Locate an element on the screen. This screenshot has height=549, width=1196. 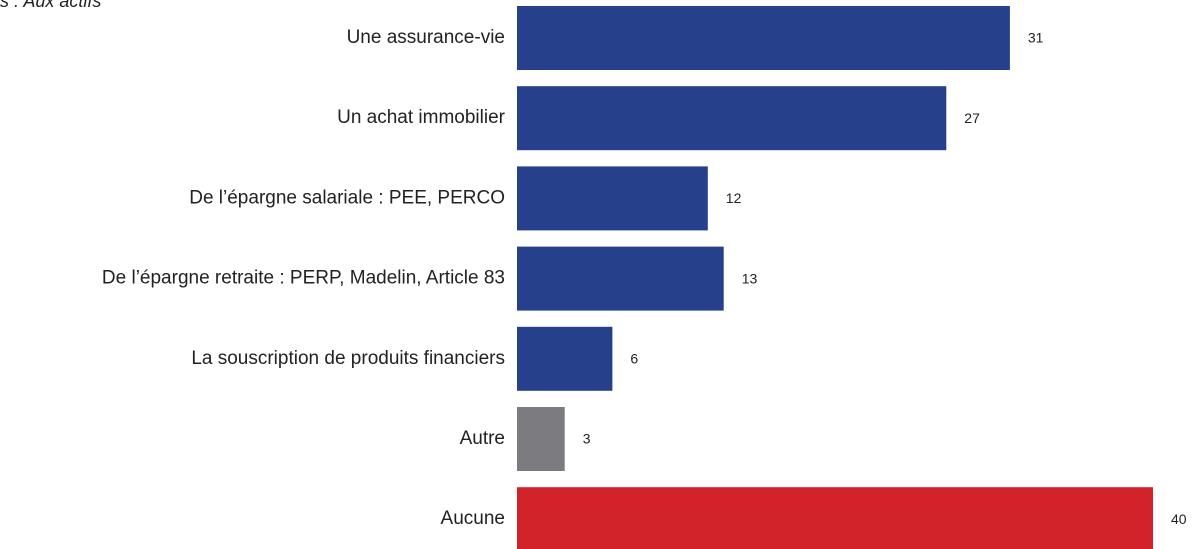
value-label: 40 is located at coordinates (1179, 519).